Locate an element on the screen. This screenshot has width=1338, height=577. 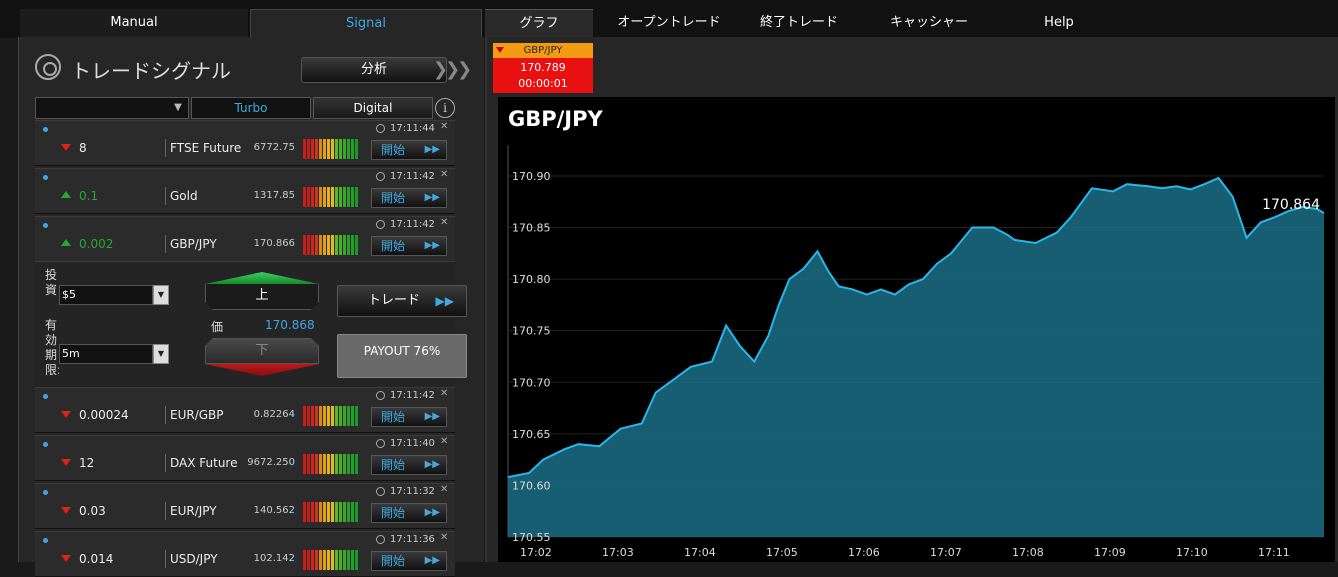
clock-icon is located at coordinates (380, 443).